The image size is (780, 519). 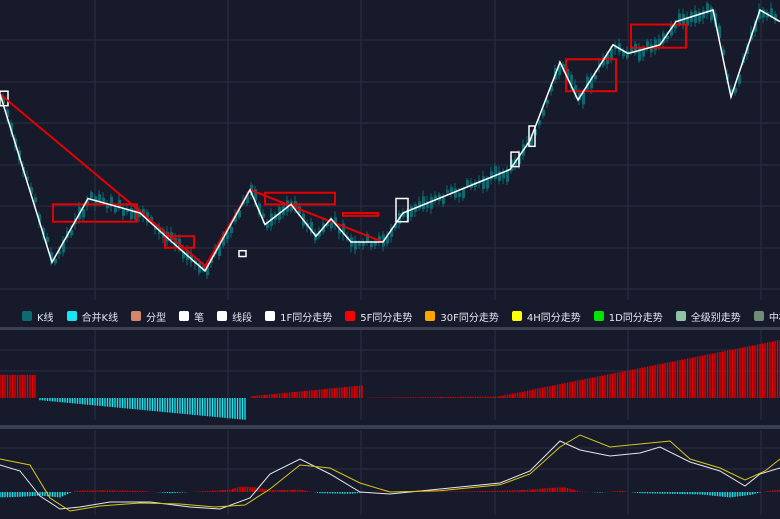 What do you see at coordinates (462, 316) in the screenshot?
I see `legend-item: 30F同分走势` at bounding box center [462, 316].